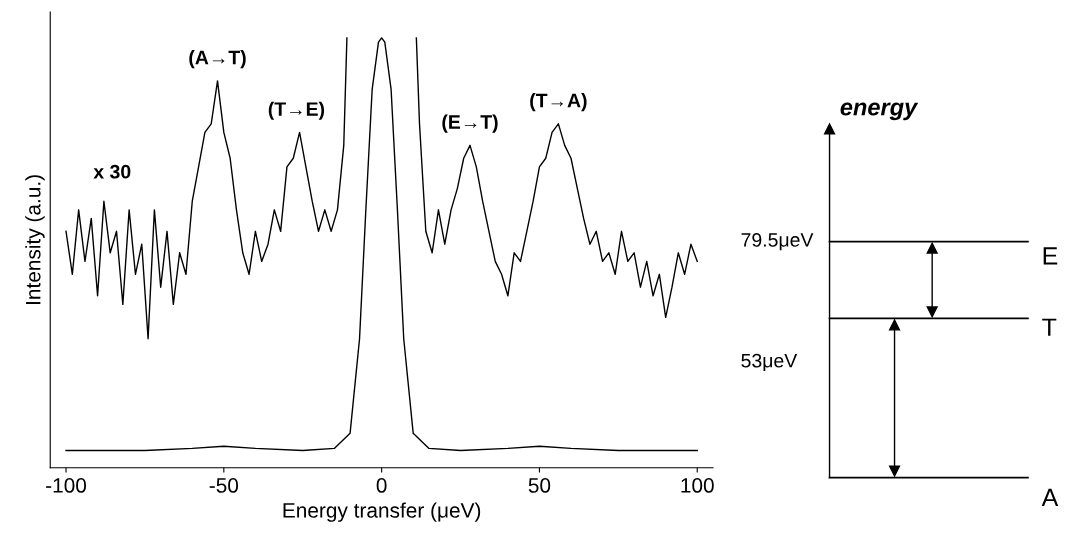 This screenshot has height=549, width=1069. What do you see at coordinates (1050, 256) in the screenshot?
I see `text: E` at bounding box center [1050, 256].